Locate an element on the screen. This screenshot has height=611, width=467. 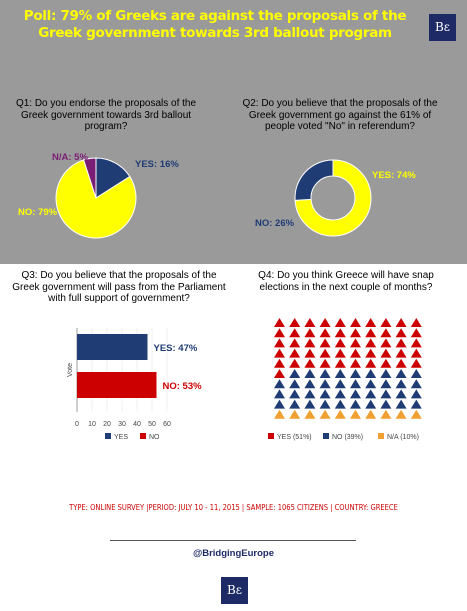
q1-label-2: N/A: 5% is located at coordinates (70, 157).